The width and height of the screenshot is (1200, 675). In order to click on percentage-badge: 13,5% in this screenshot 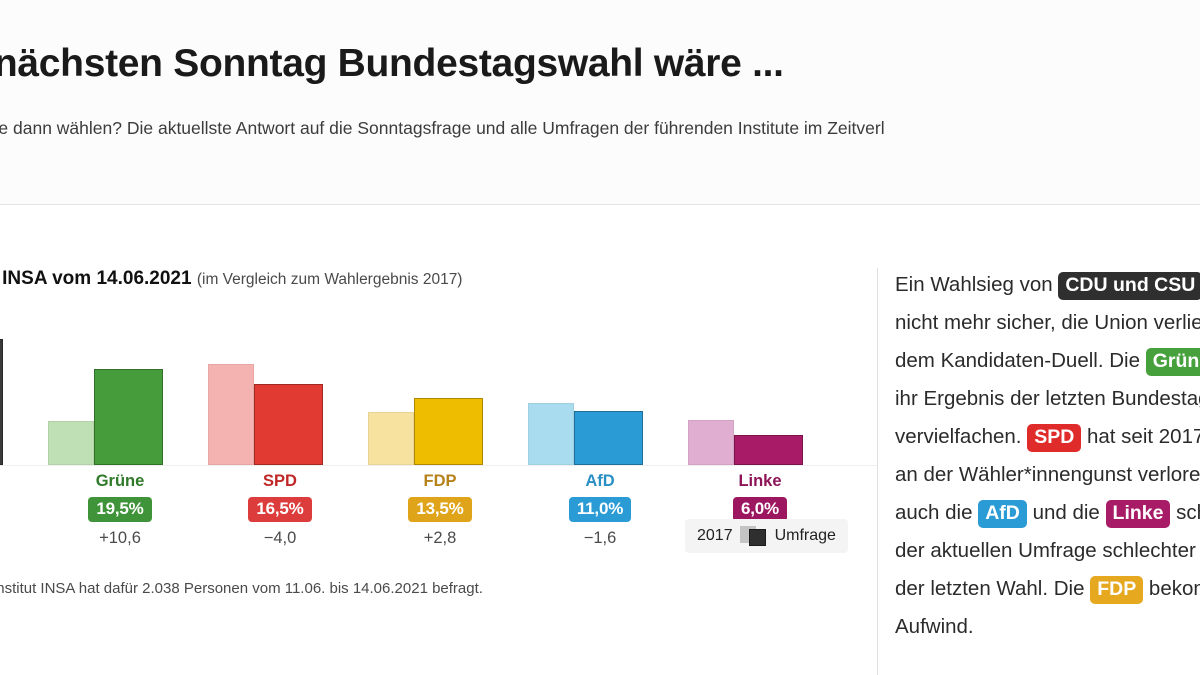, I will do `click(440, 509)`.